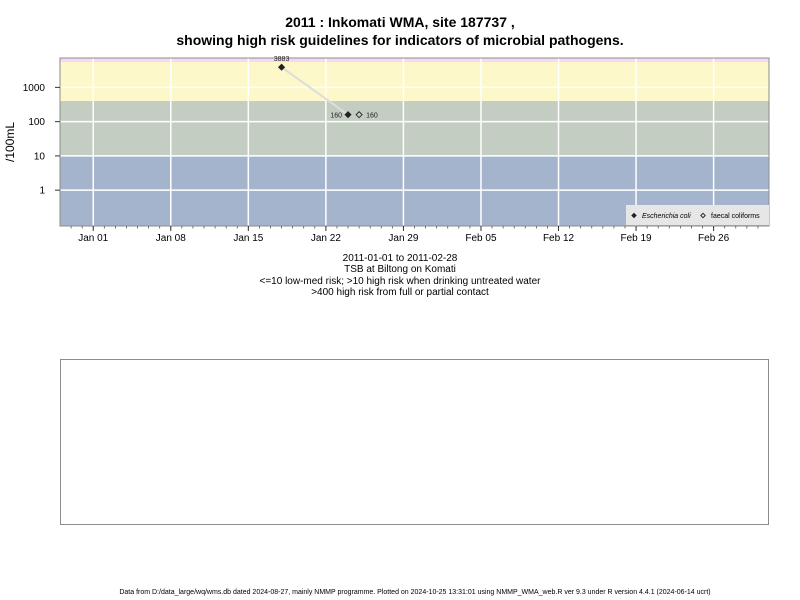 The image size is (800, 600). Describe the element at coordinates (282, 59) in the screenshot. I see `data-label-0-0: 3883` at that location.